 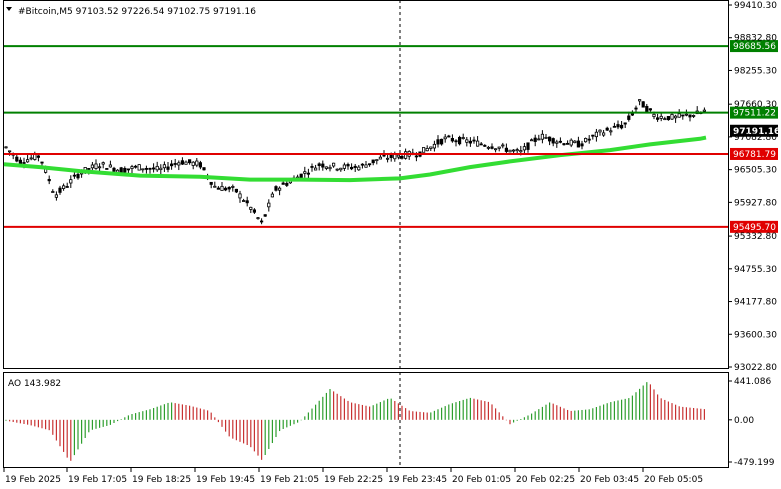 I want to click on time-label: 19 Feb 19:45, so click(x=225, y=480).